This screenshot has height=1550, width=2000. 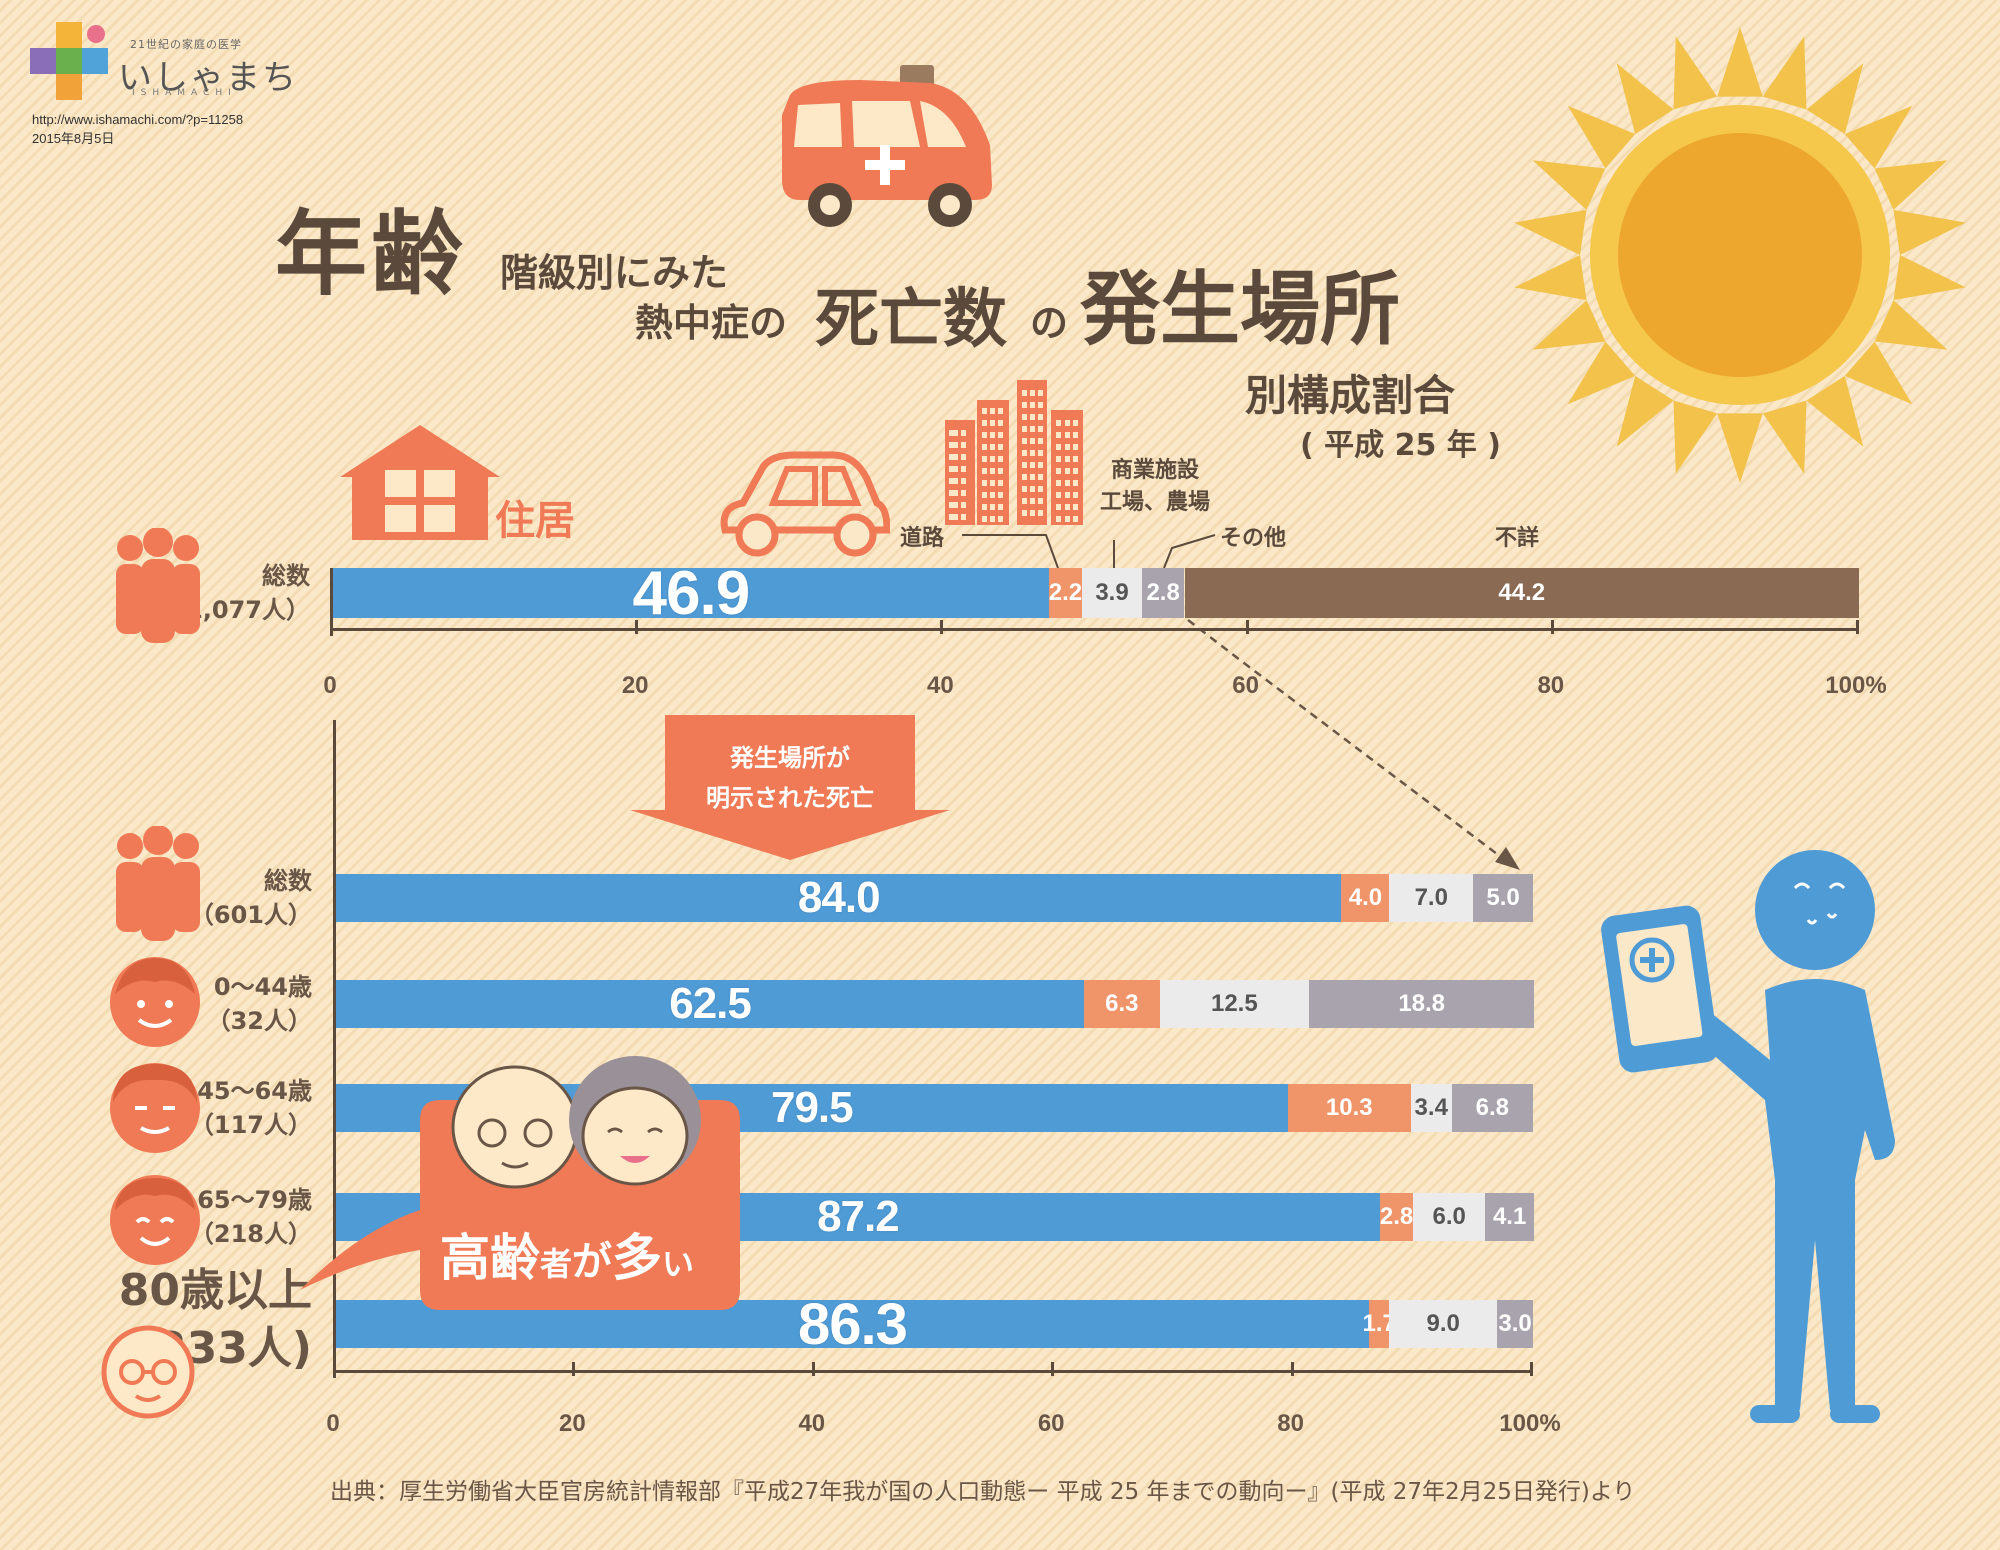 What do you see at coordinates (155, 1108) in the screenshot?
I see `middle-age-face-icon` at bounding box center [155, 1108].